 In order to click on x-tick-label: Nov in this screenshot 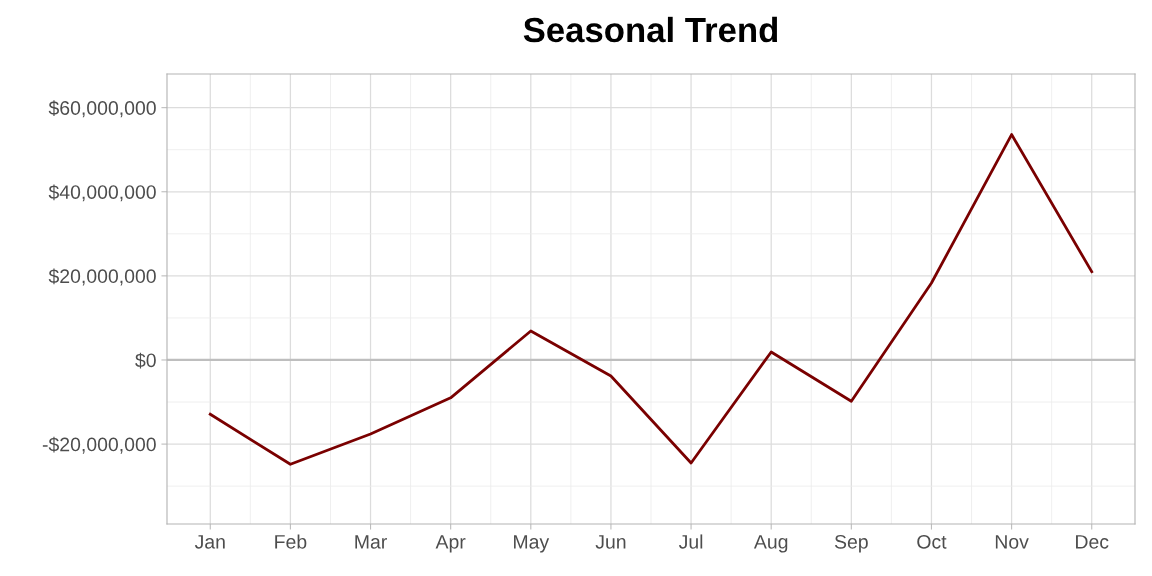, I will do `click(1012, 542)`.